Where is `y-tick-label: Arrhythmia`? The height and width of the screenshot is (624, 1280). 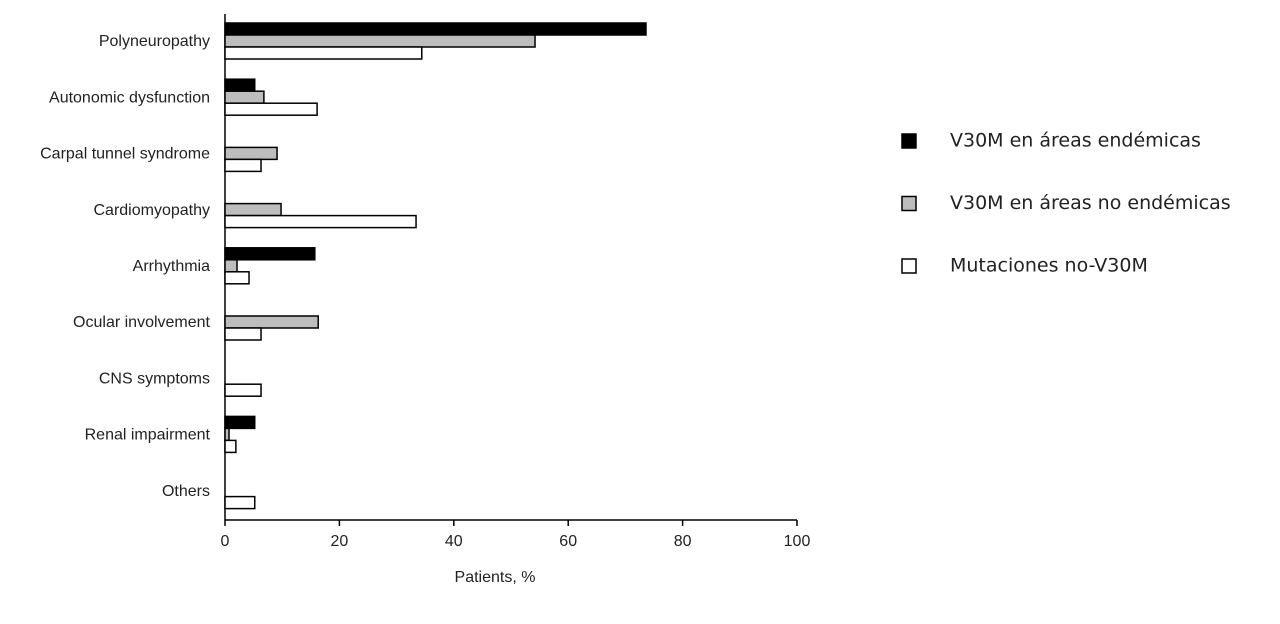 y-tick-label: Arrhythmia is located at coordinates (171, 266).